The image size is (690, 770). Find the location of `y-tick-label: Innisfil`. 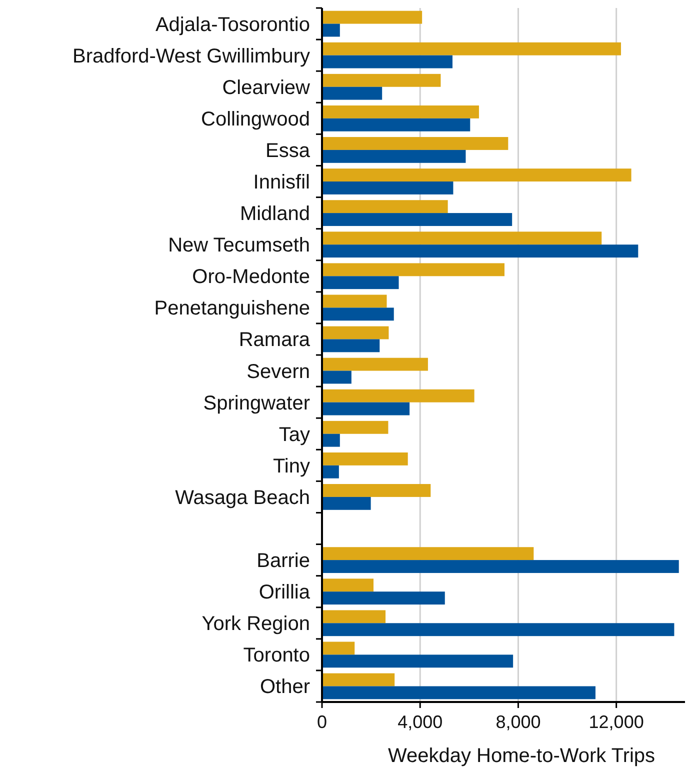

y-tick-label: Innisfil is located at coordinates (281, 183).